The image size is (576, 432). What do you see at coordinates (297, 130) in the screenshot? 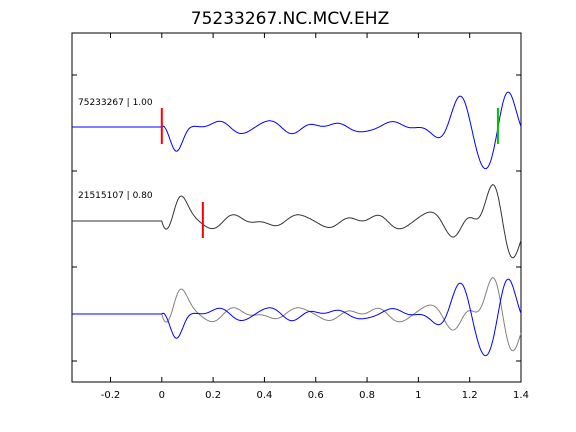
I see `trace-top-line` at bounding box center [297, 130].